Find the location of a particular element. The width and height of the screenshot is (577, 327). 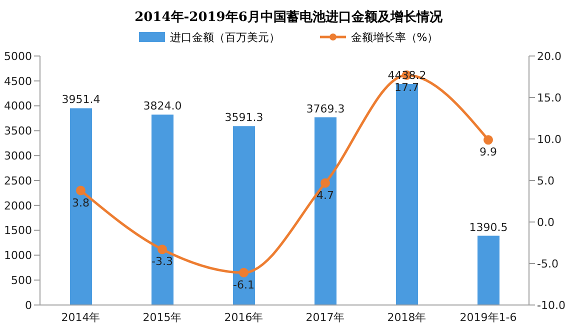

y-tick-label: 0 is located at coordinates (28, 305).